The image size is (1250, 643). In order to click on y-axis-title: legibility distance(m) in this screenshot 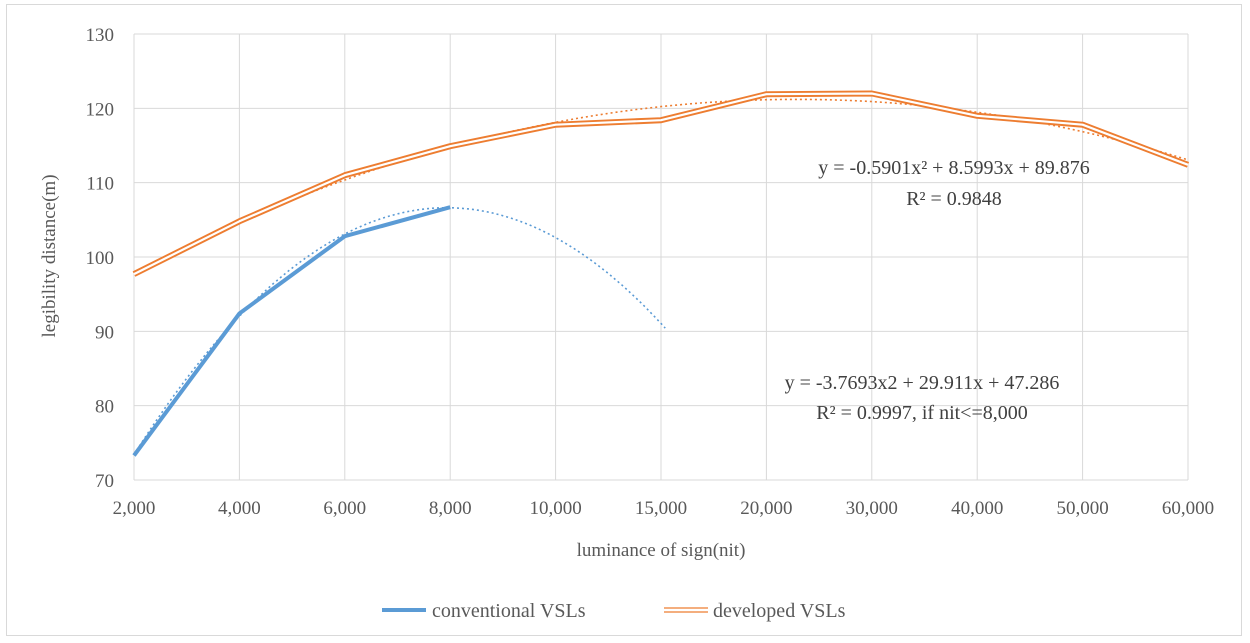, I will do `click(49, 255)`.